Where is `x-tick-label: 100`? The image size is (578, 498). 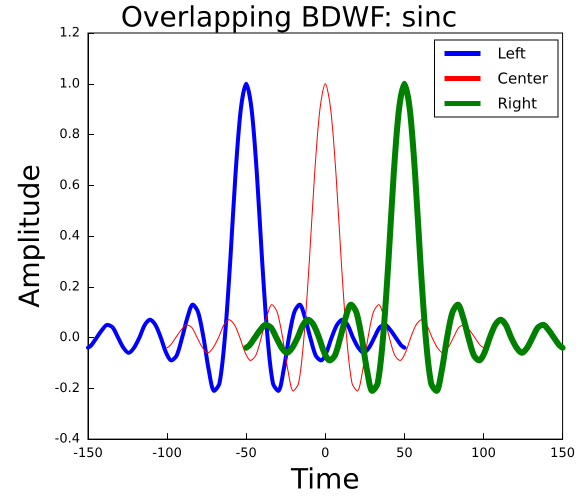
x-tick-label: 100 is located at coordinates (483, 454).